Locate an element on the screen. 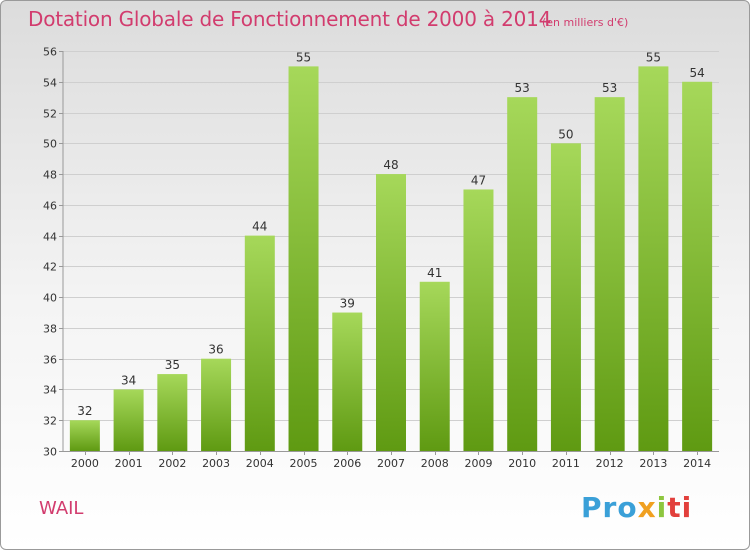  x-tick-label: 2005 is located at coordinates (304, 463).